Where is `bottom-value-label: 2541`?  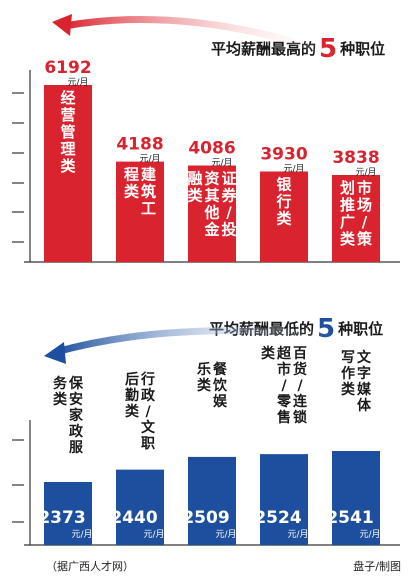 bottom-value-label: 2541 is located at coordinates (349, 518).